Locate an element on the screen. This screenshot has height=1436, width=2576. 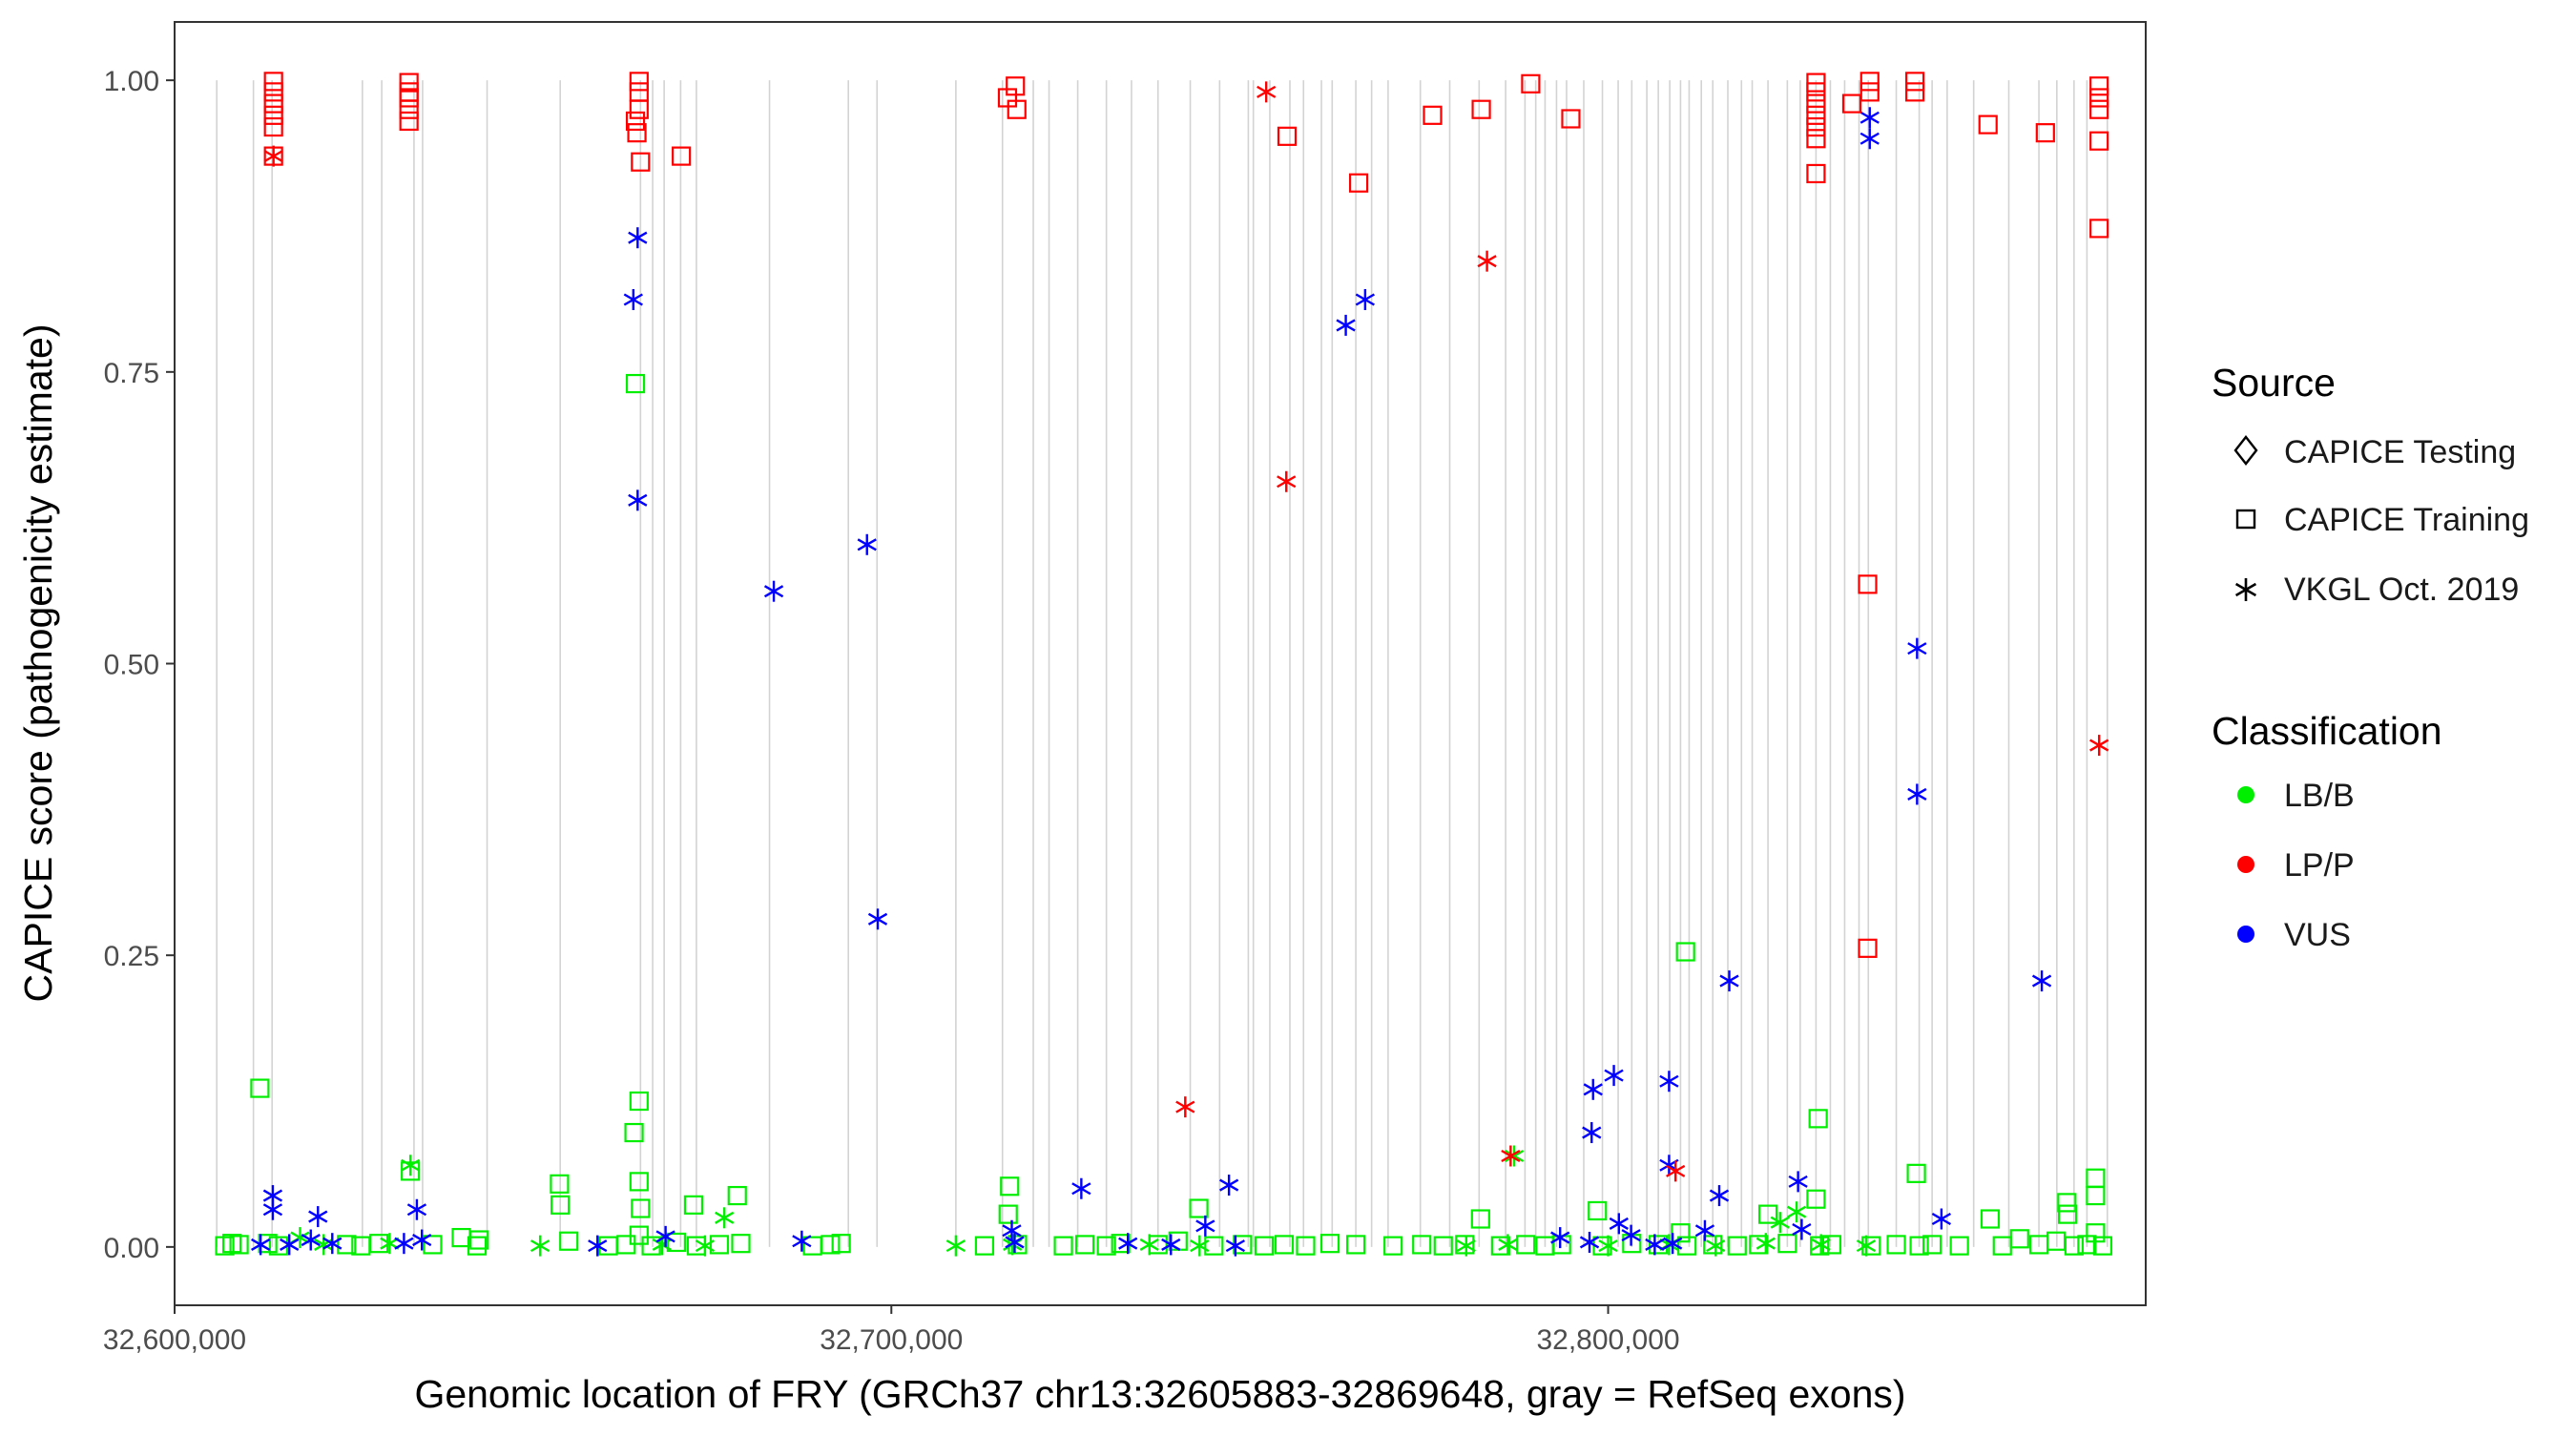
legend-class-label-lbb: LB/B is located at coordinates (2319, 796).